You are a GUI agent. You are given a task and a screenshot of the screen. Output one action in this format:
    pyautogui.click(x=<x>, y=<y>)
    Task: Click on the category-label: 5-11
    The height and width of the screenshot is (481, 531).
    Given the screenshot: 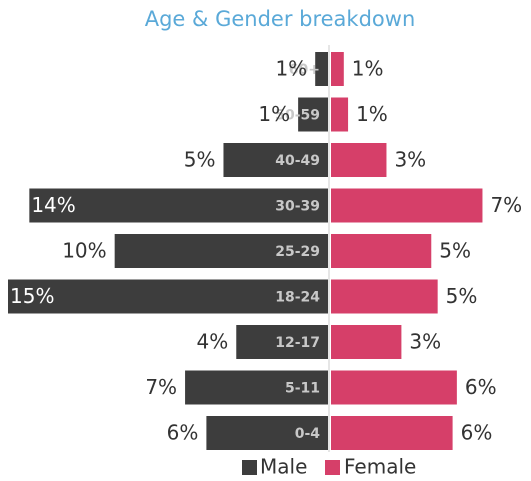 What is the action you would take?
    pyautogui.click(x=302, y=389)
    